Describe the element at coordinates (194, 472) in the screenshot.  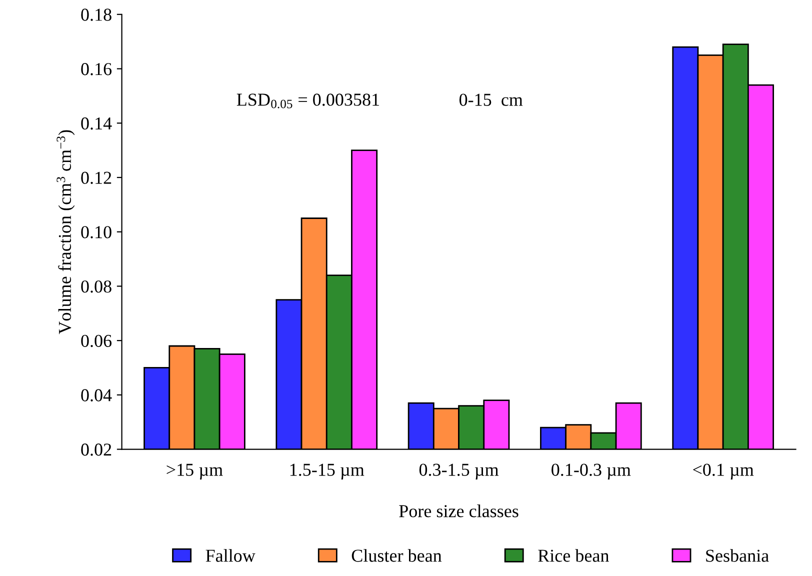
I see `x-tick-label: >15 µm` at that location.